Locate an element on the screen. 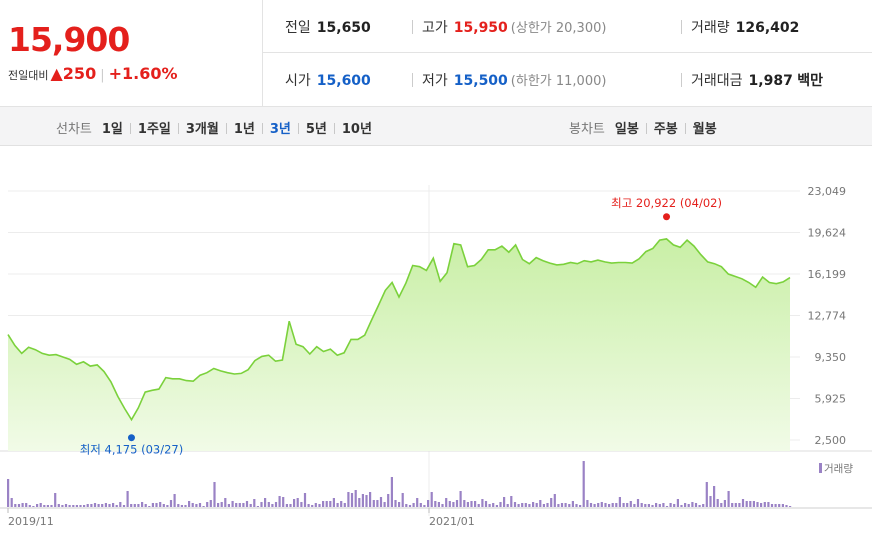 The image size is (872, 535). line-chart-label: 선차트 is located at coordinates (74, 129).